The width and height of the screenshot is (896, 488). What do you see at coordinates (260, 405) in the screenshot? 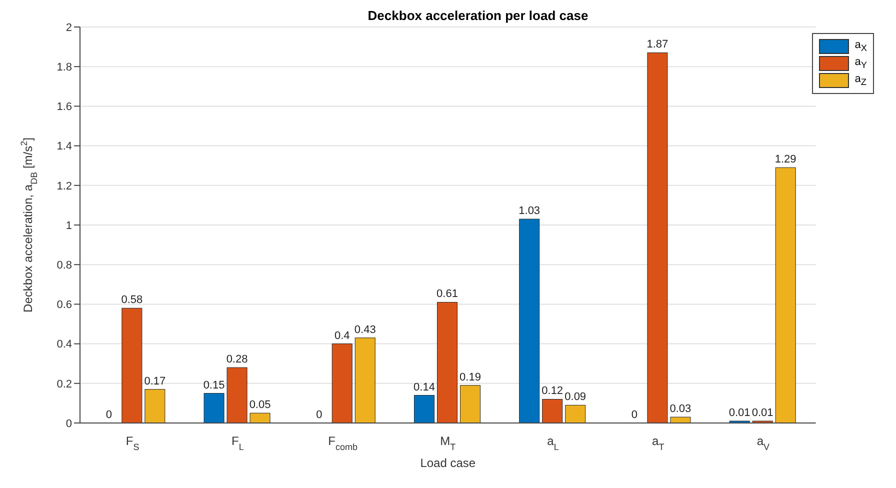
I see `data-label: 0.05` at bounding box center [260, 405].